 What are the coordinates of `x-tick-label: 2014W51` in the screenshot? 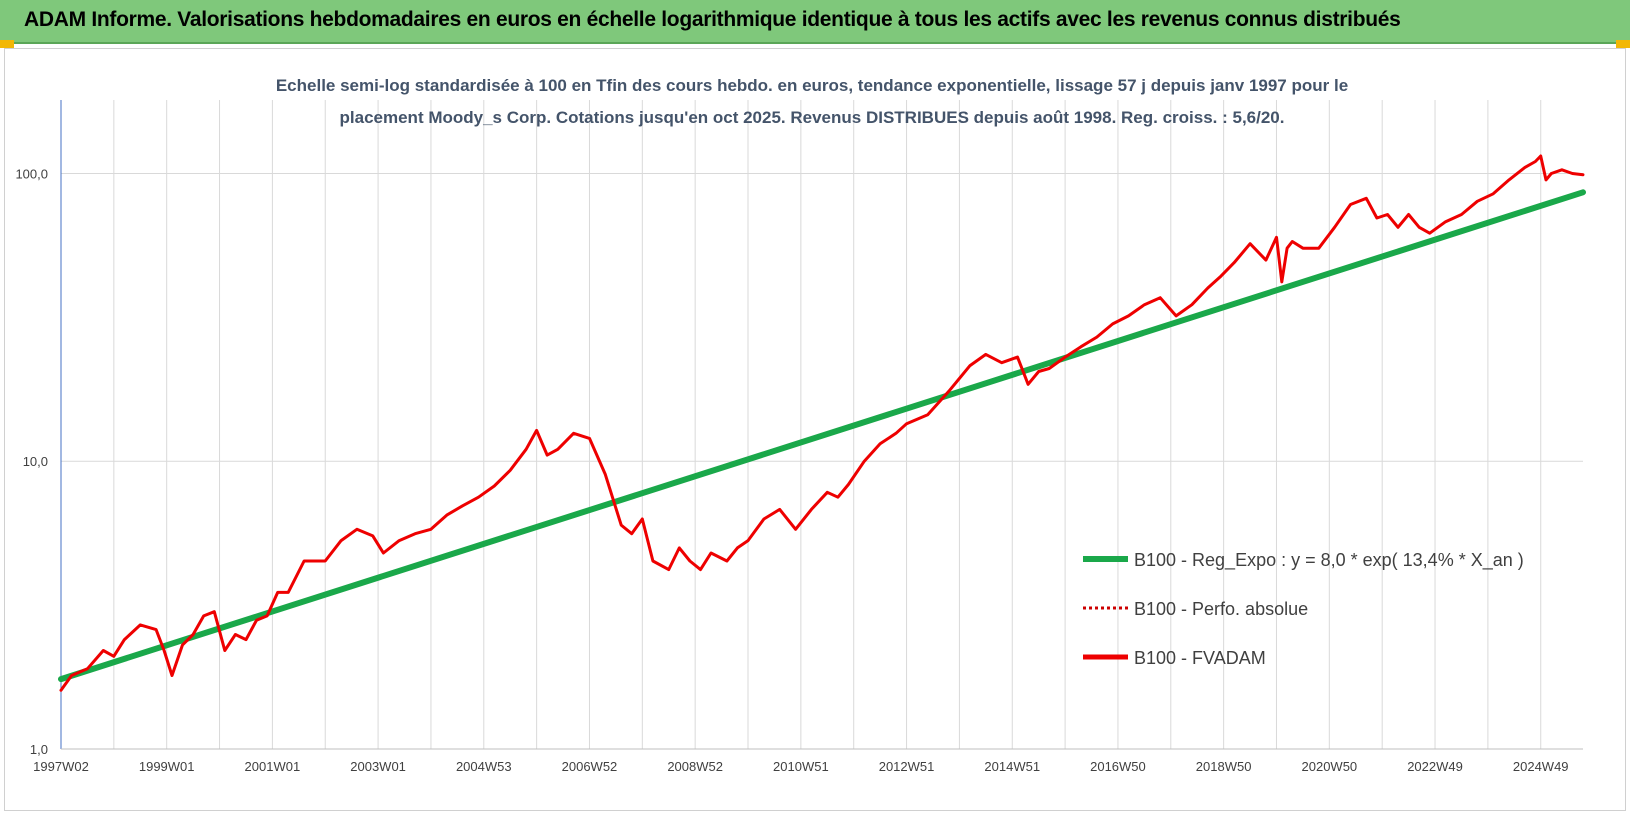 It's located at (1012, 766).